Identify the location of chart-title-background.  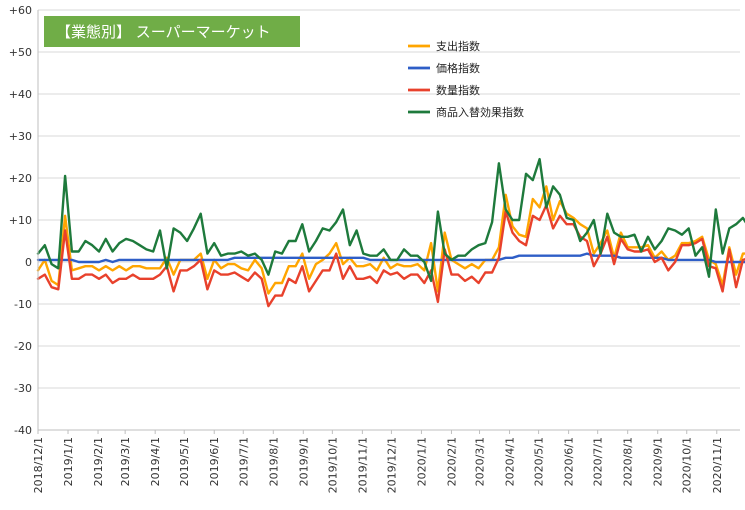
(172, 31).